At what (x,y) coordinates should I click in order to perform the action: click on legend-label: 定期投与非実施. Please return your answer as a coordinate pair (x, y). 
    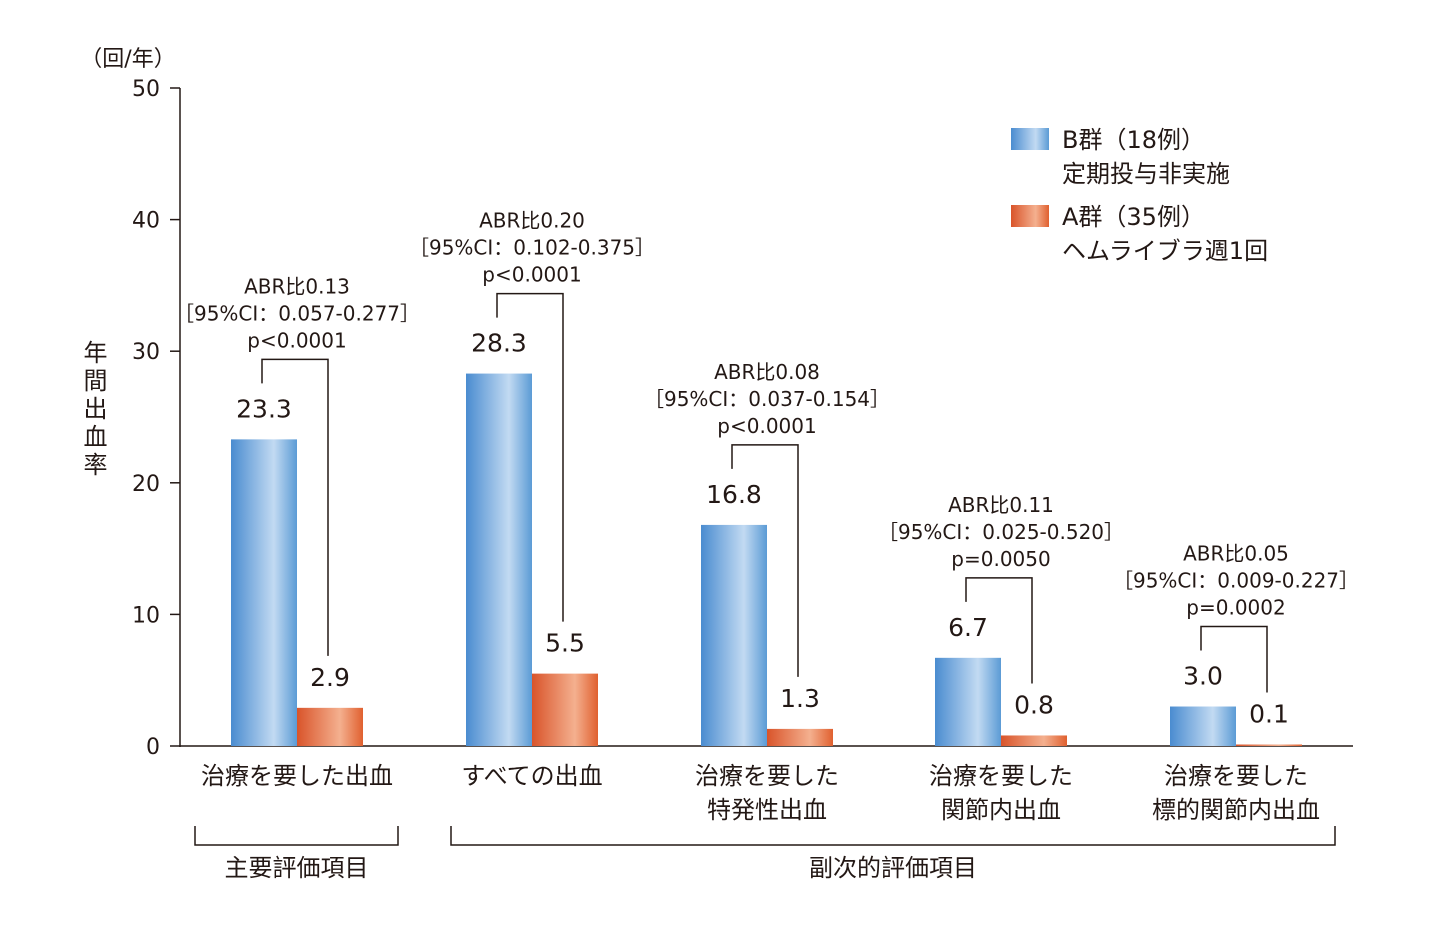
    Looking at the image, I should click on (1146, 174).